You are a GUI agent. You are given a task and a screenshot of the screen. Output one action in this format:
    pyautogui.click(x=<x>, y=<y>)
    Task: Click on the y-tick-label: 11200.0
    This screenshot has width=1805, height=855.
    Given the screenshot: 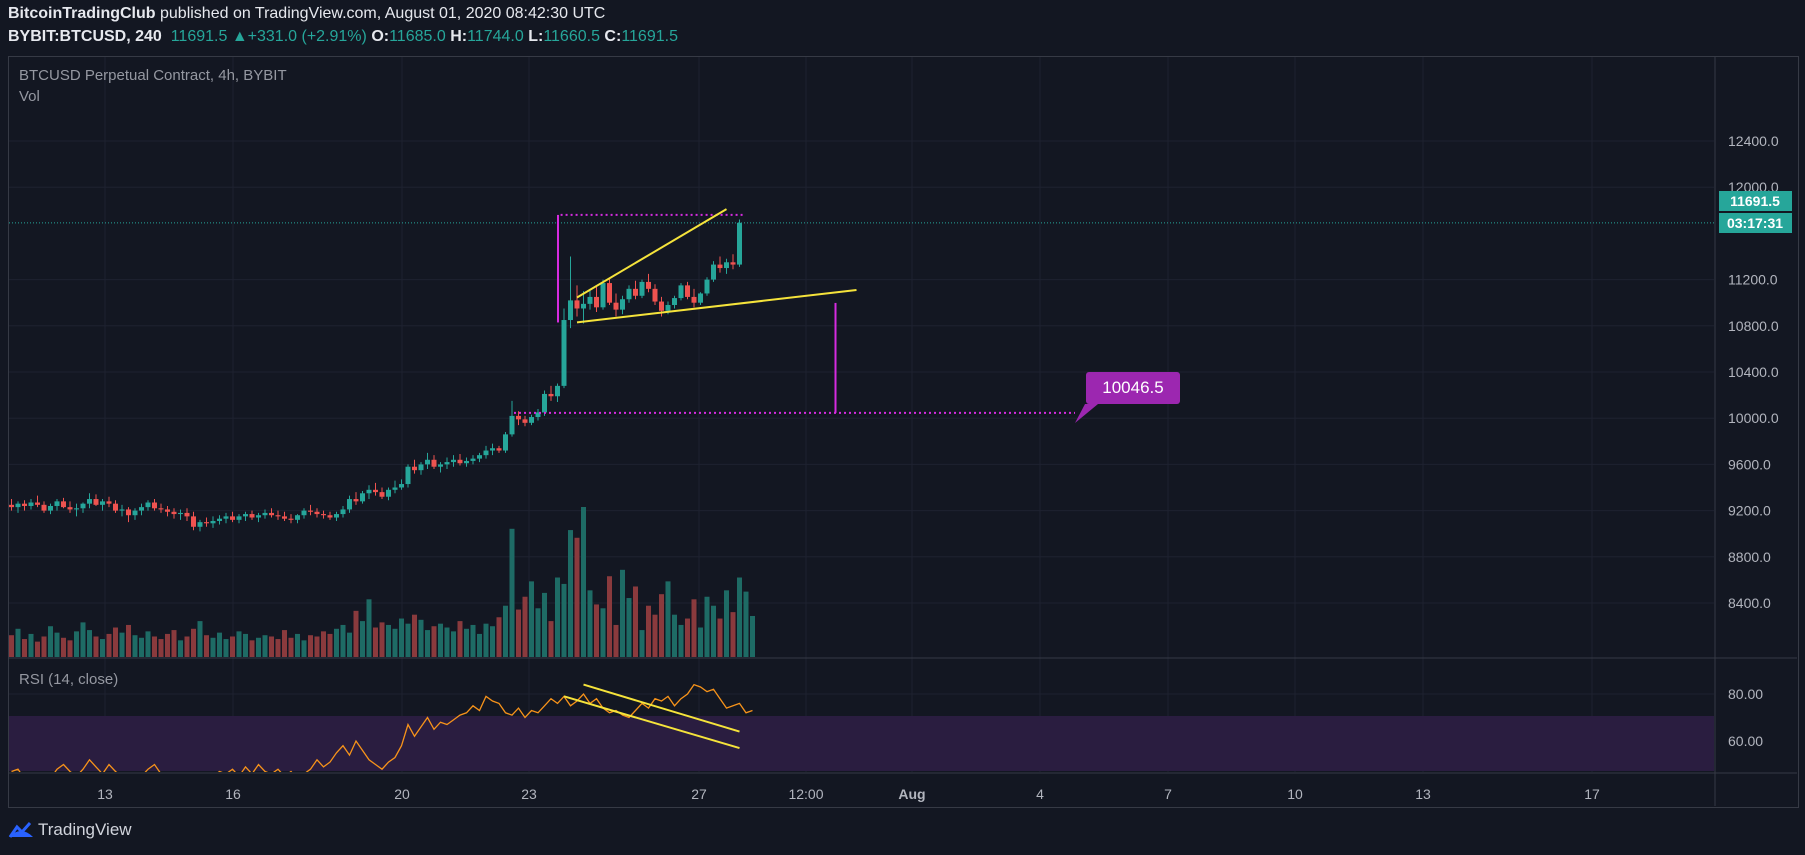 What is the action you would take?
    pyautogui.click(x=1753, y=280)
    